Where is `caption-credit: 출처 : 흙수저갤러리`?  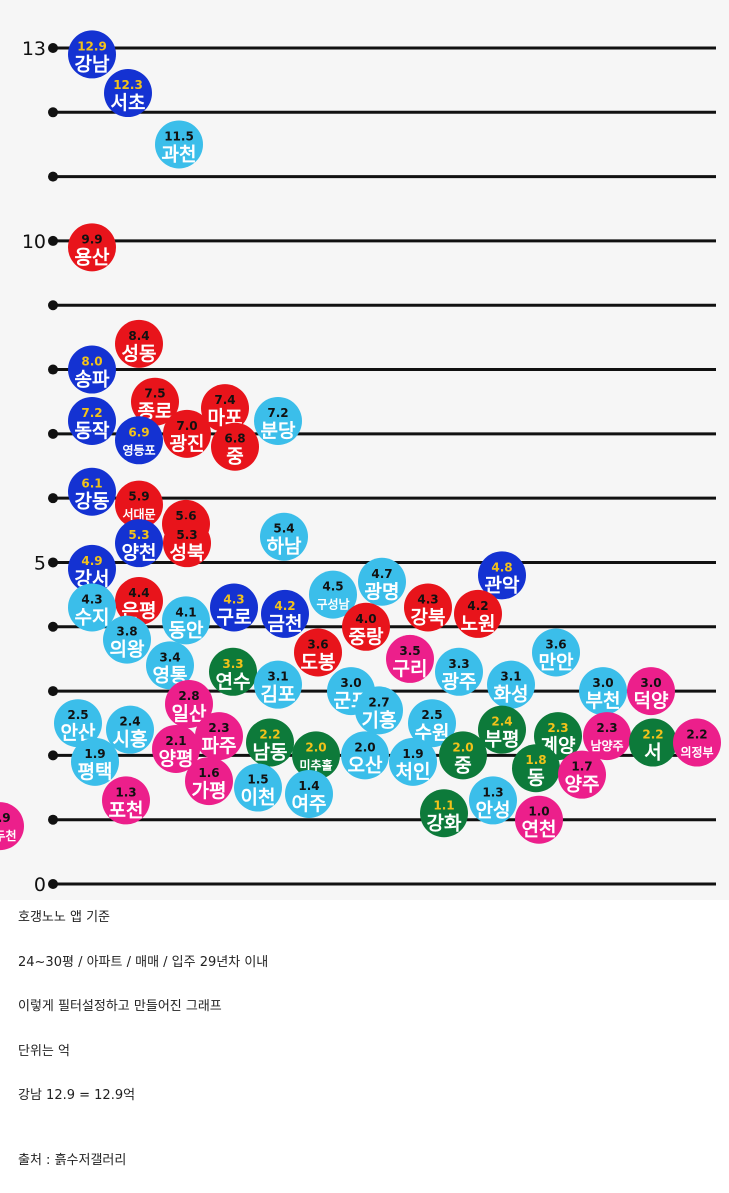
caption-credit: 출처 : 흙수저갤러리 is located at coordinates (72, 1160).